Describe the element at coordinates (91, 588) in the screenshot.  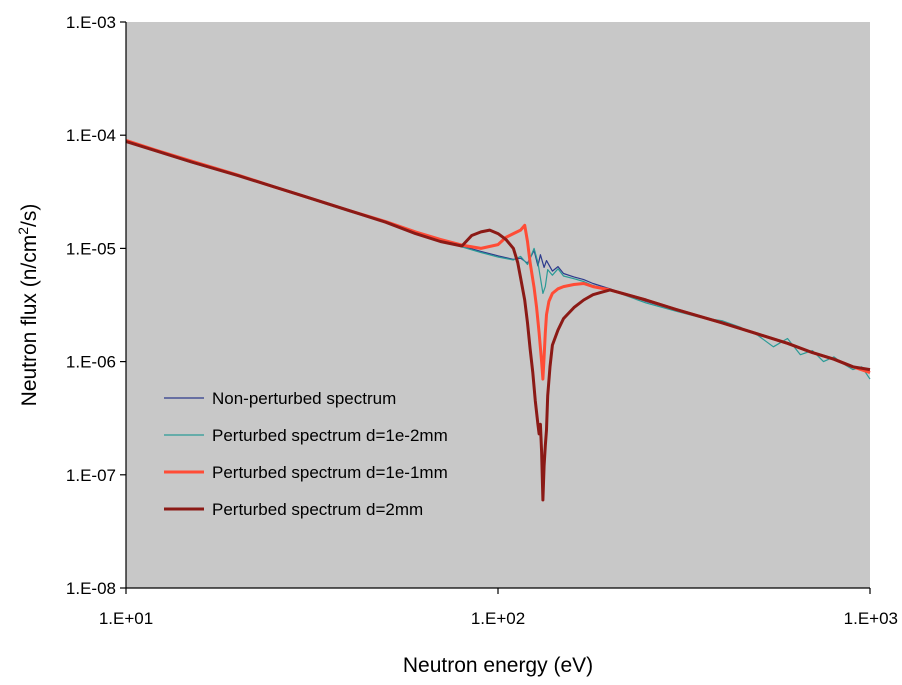
I see `y-tick-label: 1.E-08` at that location.